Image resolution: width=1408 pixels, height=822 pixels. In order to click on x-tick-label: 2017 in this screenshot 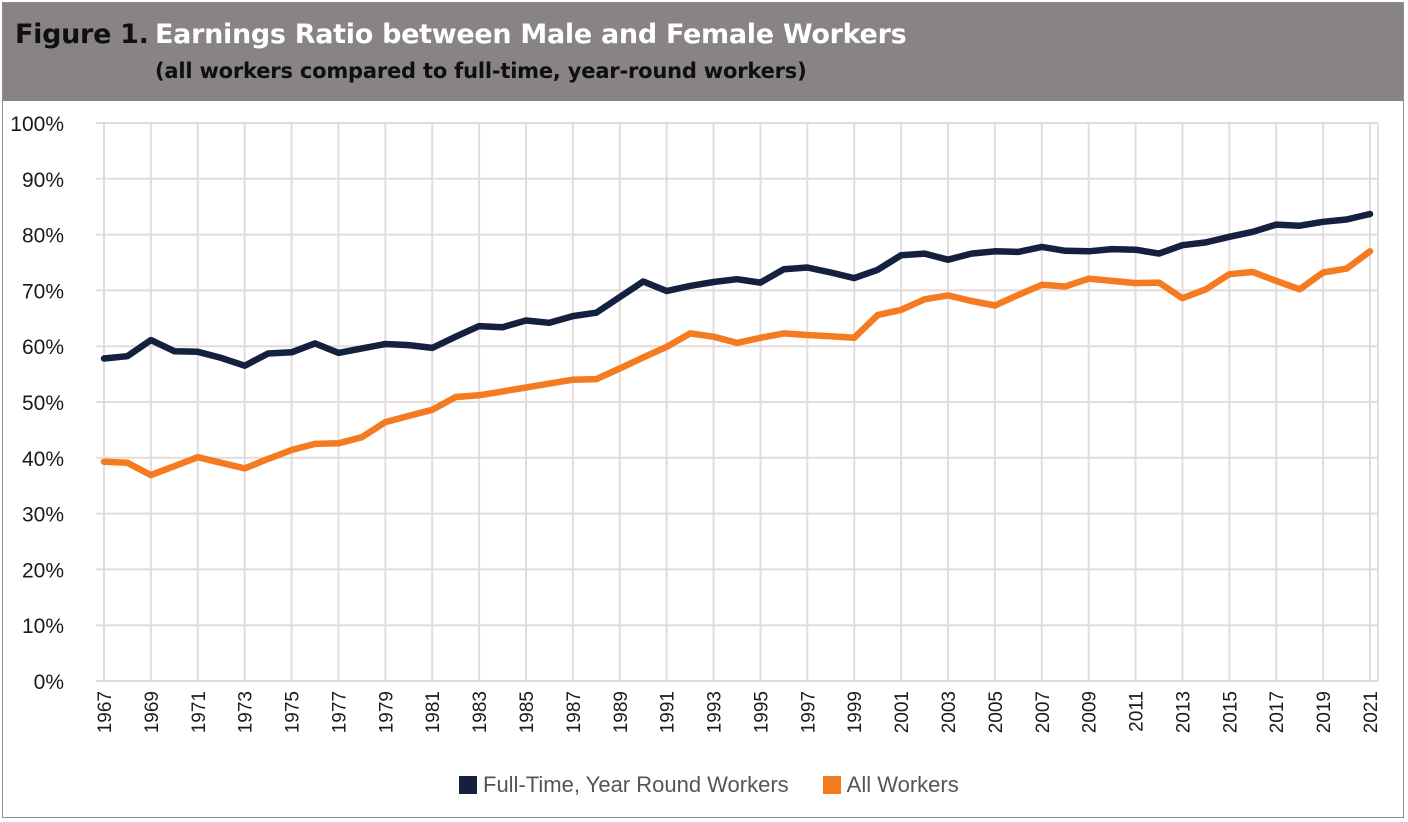, I will do `click(1277, 712)`.